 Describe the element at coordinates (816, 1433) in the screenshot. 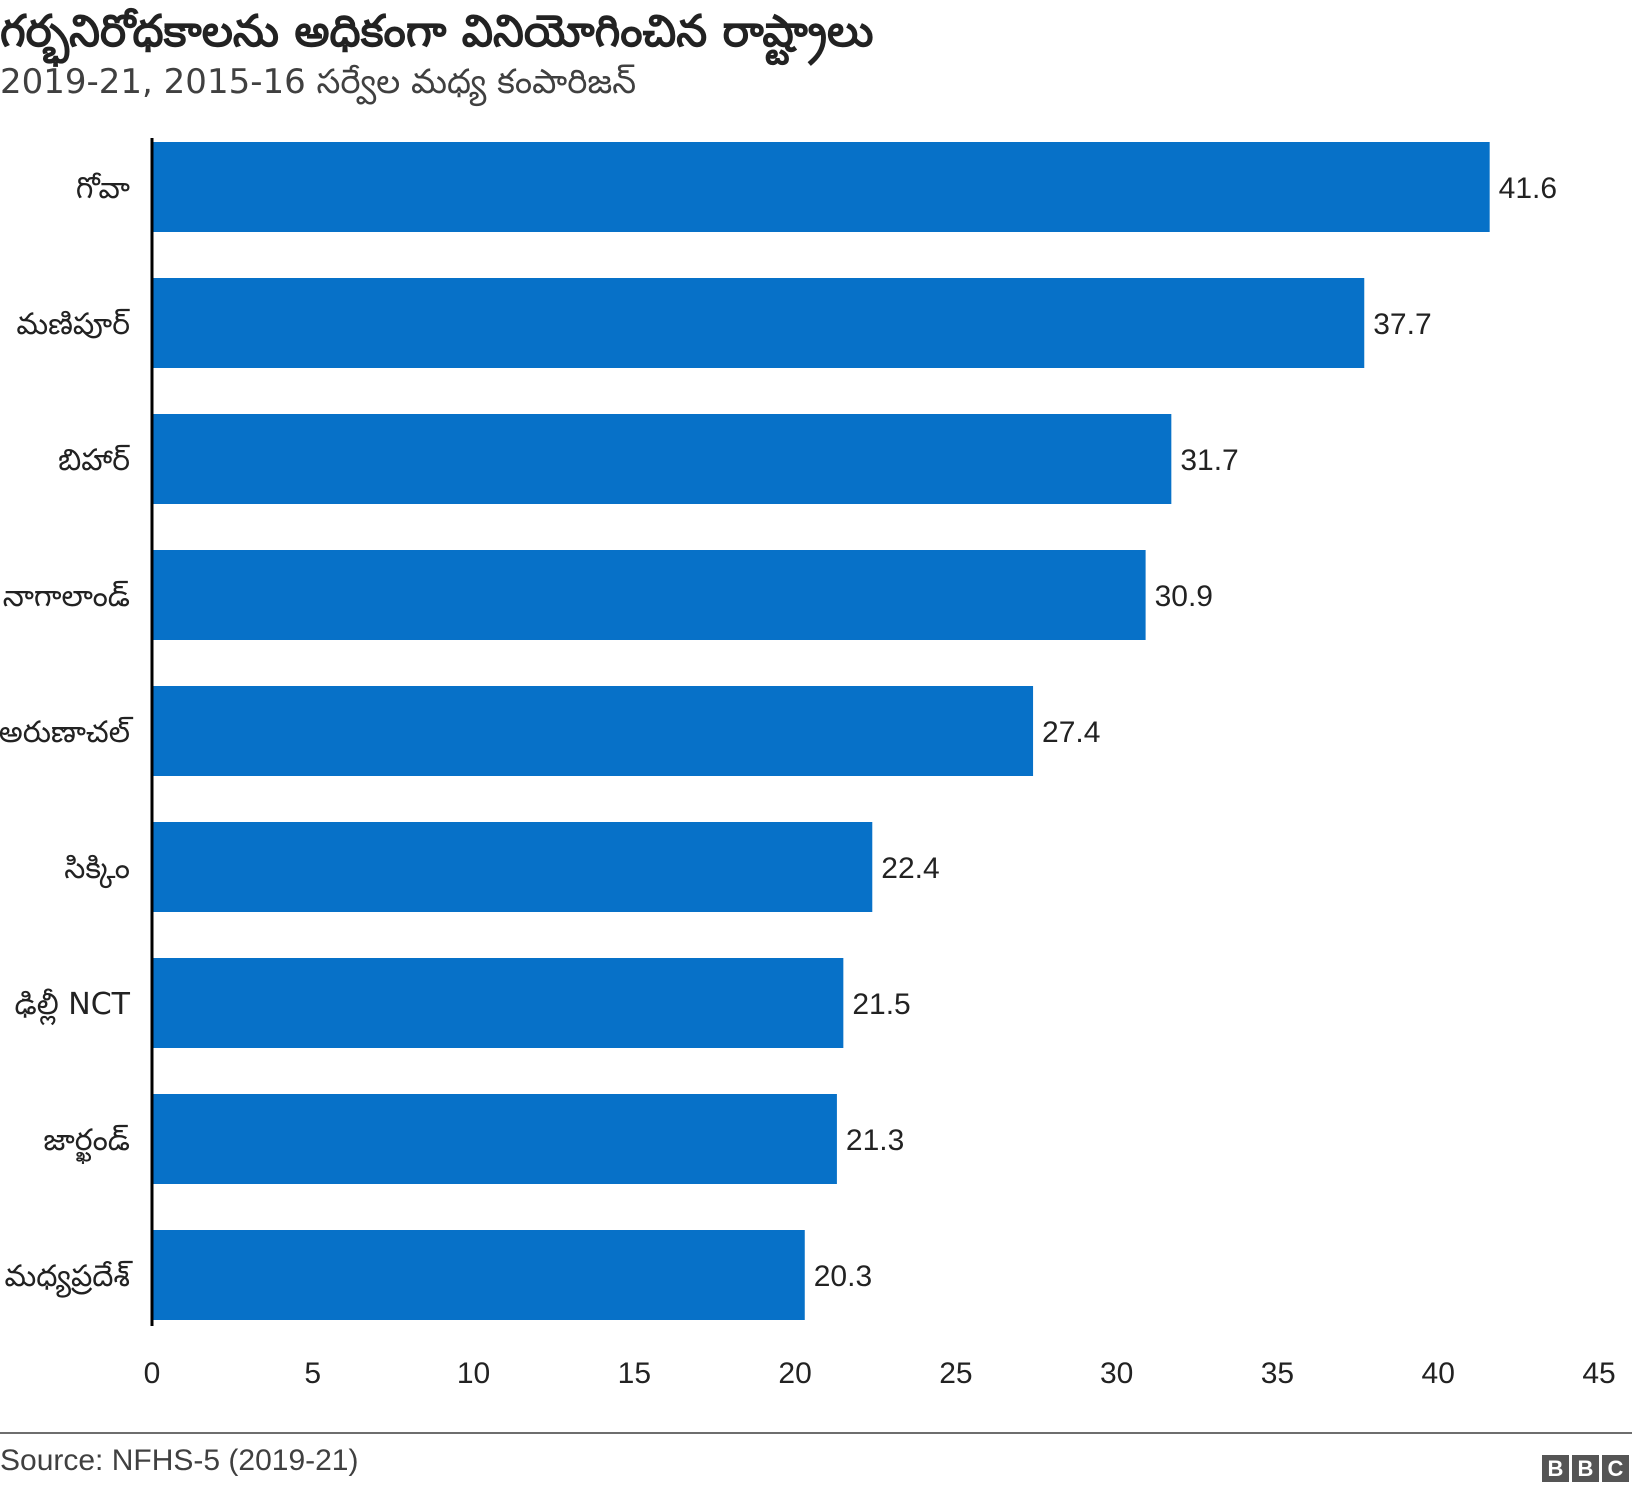

I see `footer-divider` at that location.